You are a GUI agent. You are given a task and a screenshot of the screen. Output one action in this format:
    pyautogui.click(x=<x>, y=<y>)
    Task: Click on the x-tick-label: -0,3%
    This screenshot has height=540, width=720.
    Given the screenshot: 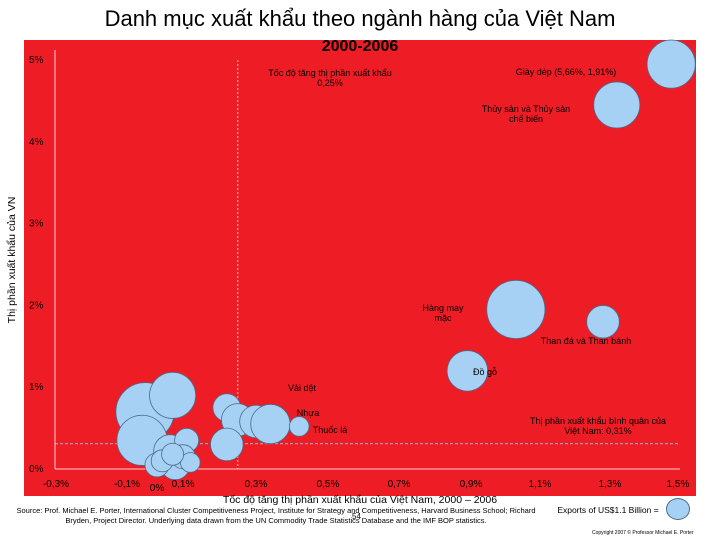 What is the action you would take?
    pyautogui.click(x=56, y=484)
    